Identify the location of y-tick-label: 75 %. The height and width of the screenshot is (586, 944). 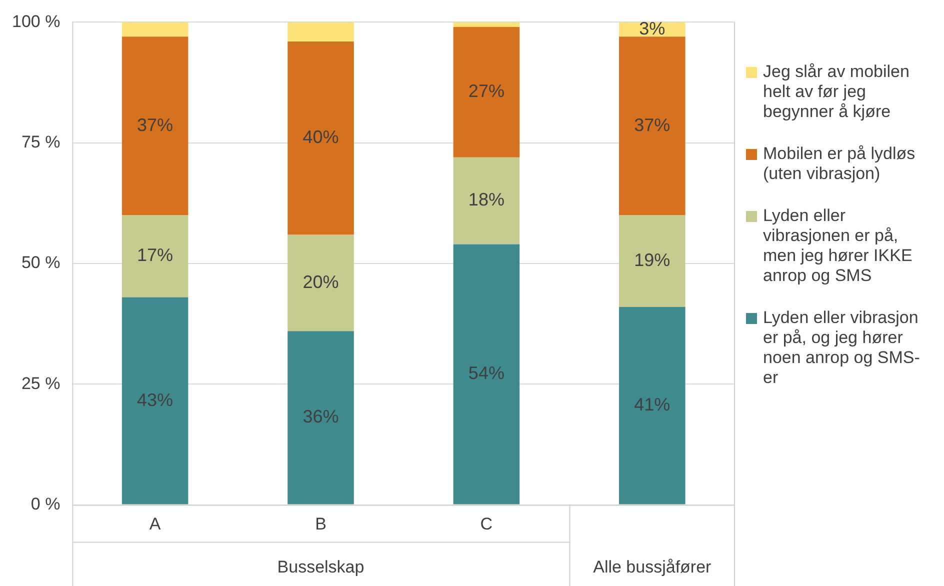
(40, 142).